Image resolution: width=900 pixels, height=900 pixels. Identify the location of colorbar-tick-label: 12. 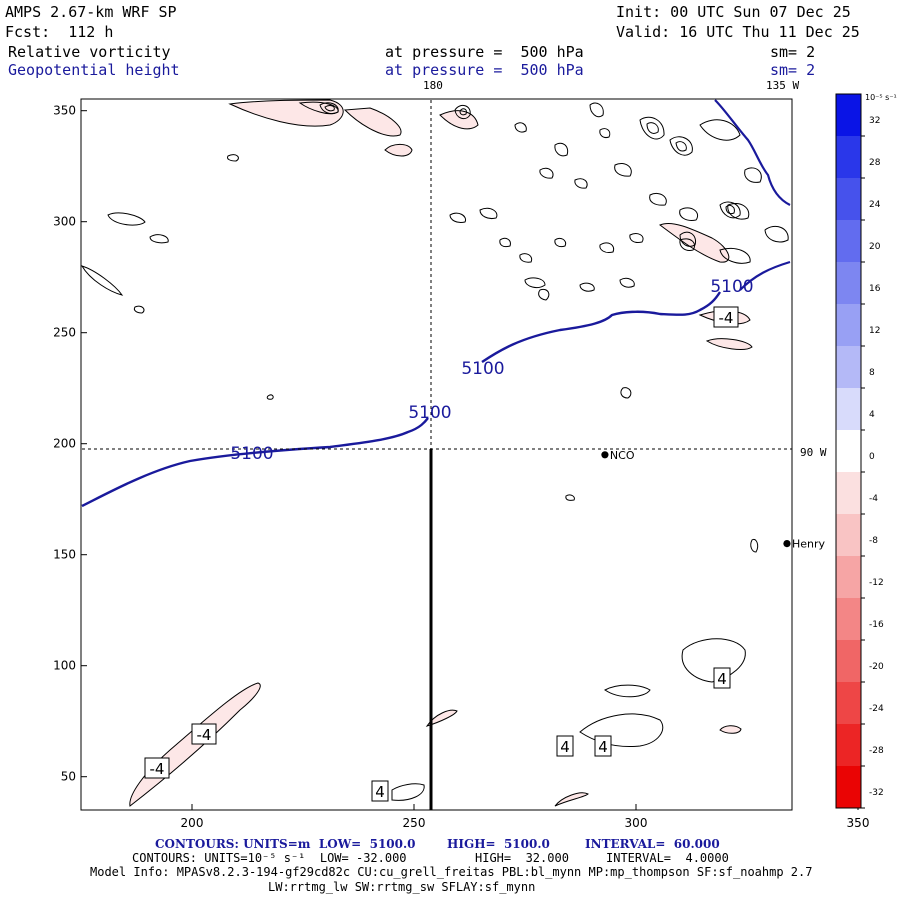
(874, 331).